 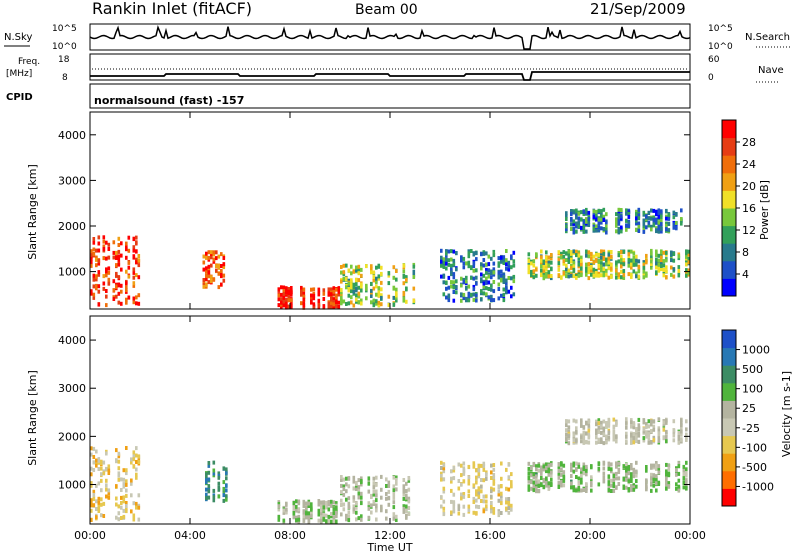 I want to click on nsky-tick-top: 10^5, so click(x=64, y=29).